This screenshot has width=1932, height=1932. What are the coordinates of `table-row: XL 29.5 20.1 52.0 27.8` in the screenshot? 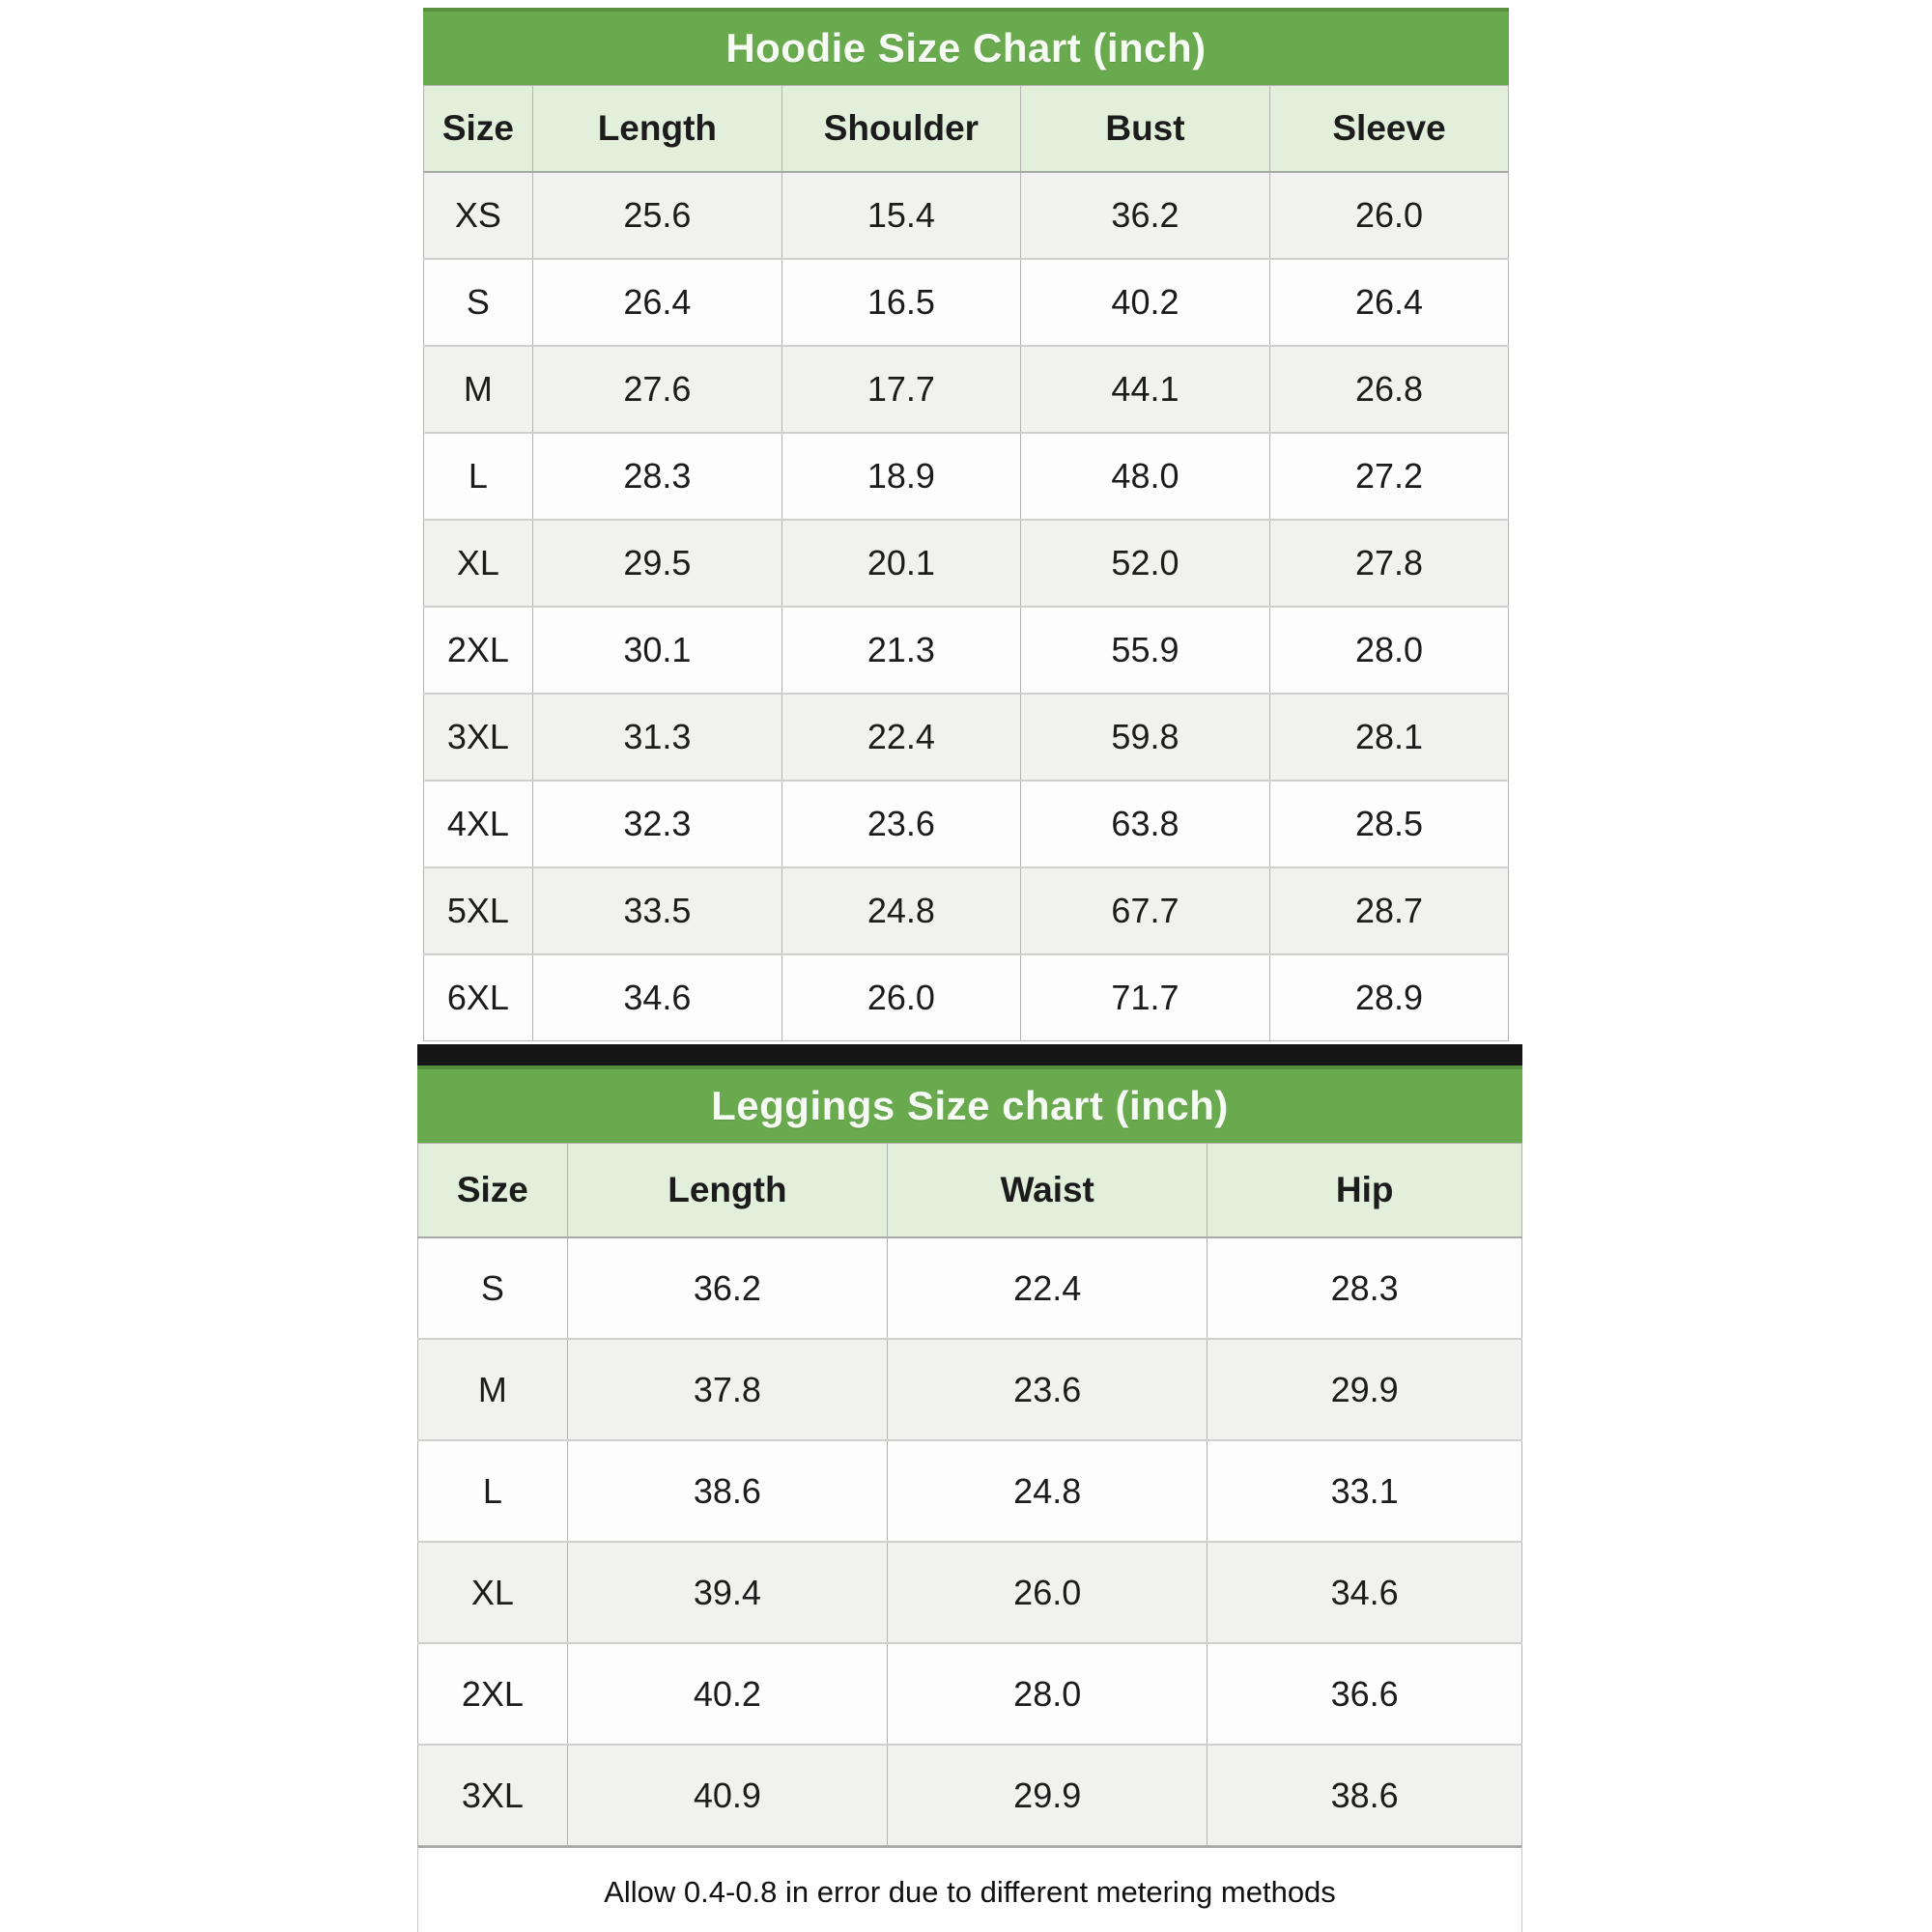 It's located at (966, 563).